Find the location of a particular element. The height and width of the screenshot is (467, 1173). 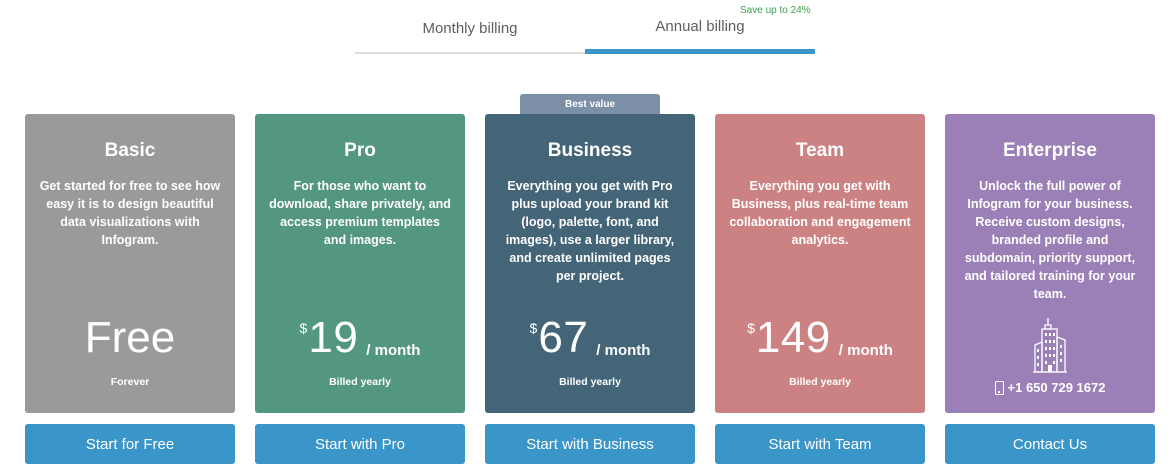

tab-annual-billing: Annual billing is located at coordinates (700, 27).